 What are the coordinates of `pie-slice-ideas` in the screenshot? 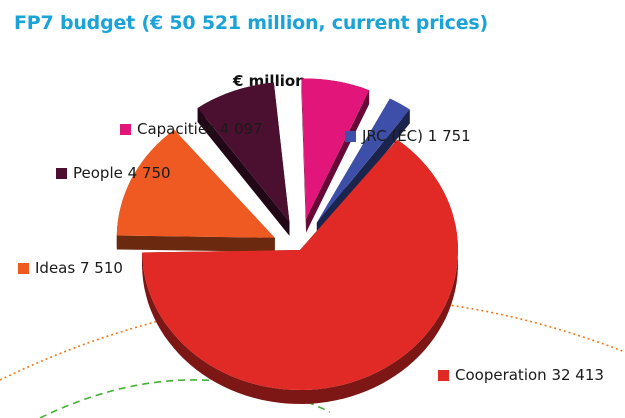 It's located at (195, 183).